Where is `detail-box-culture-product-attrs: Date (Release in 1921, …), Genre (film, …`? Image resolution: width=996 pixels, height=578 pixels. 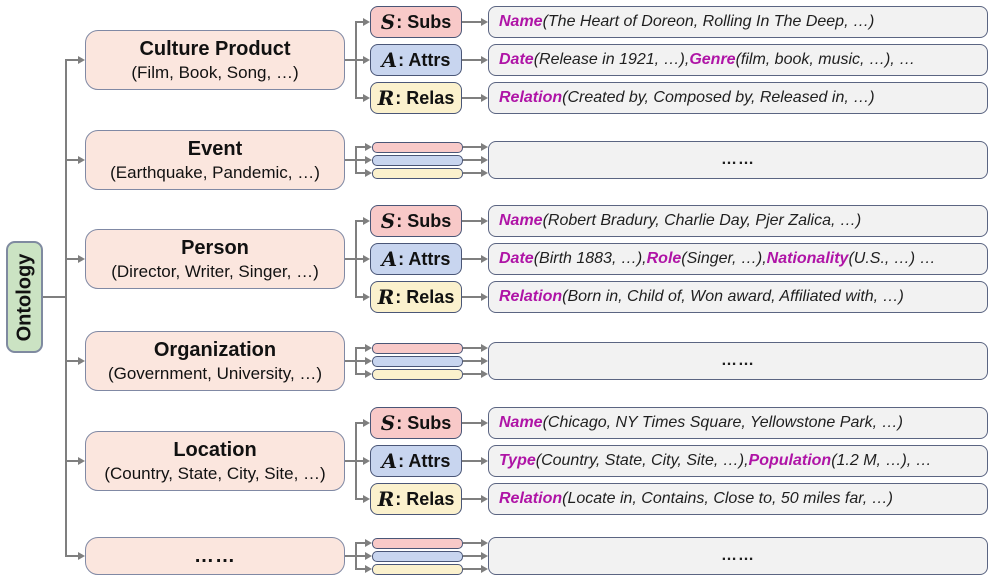 detail-box-culture-product-attrs: Date (Release in 1921, …), Genre (film, … is located at coordinates (738, 60).